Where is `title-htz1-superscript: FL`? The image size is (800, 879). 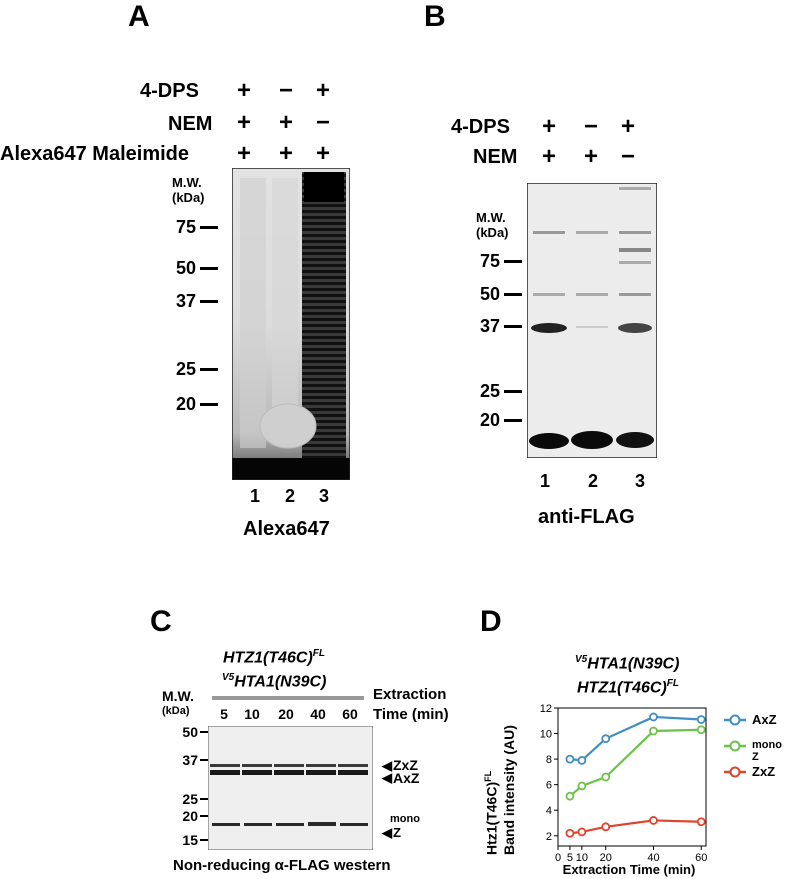
title-htz1-superscript: FL is located at coordinates (672, 683).